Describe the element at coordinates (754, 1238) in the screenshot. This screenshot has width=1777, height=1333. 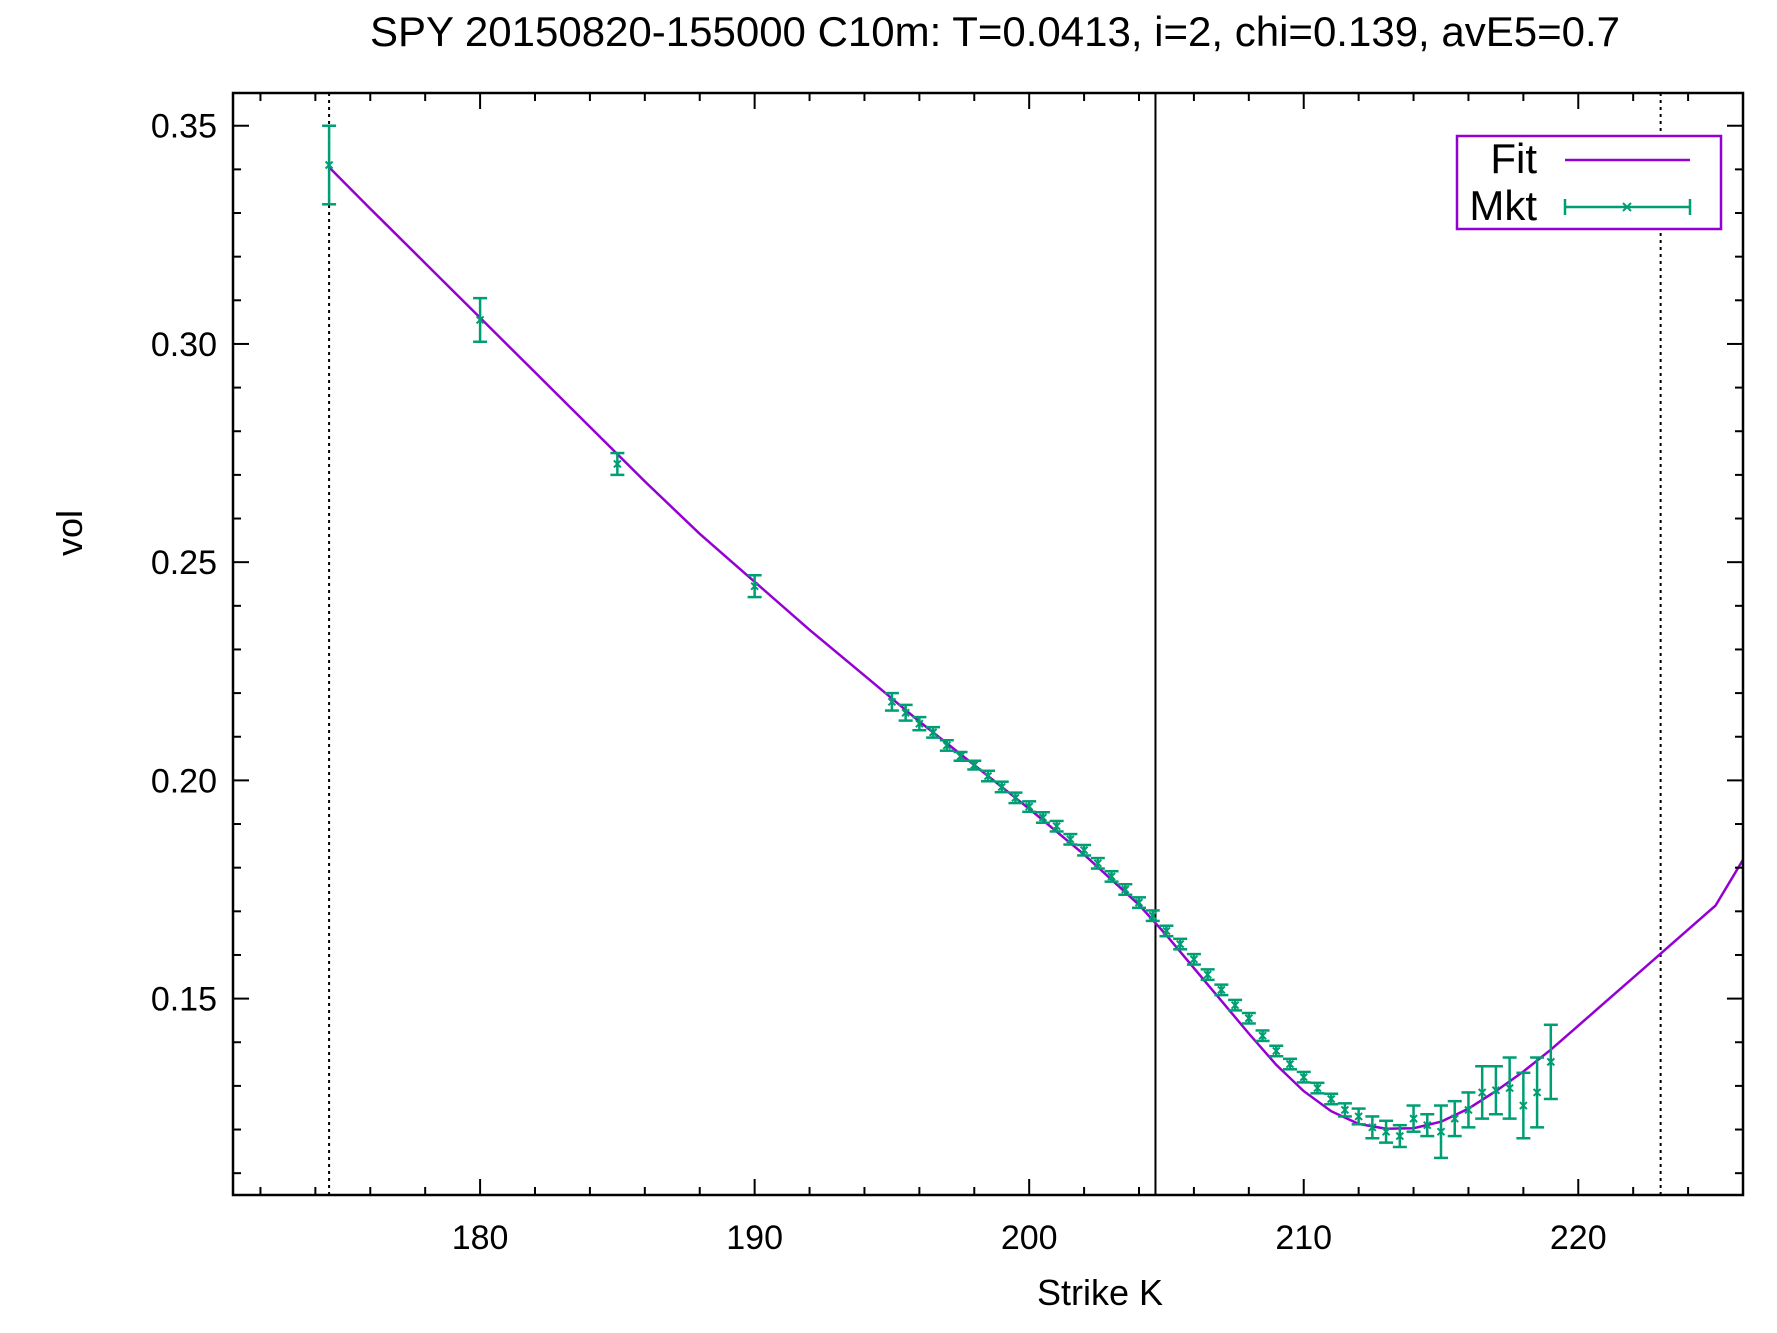
I see `x-tick-label: 190` at that location.